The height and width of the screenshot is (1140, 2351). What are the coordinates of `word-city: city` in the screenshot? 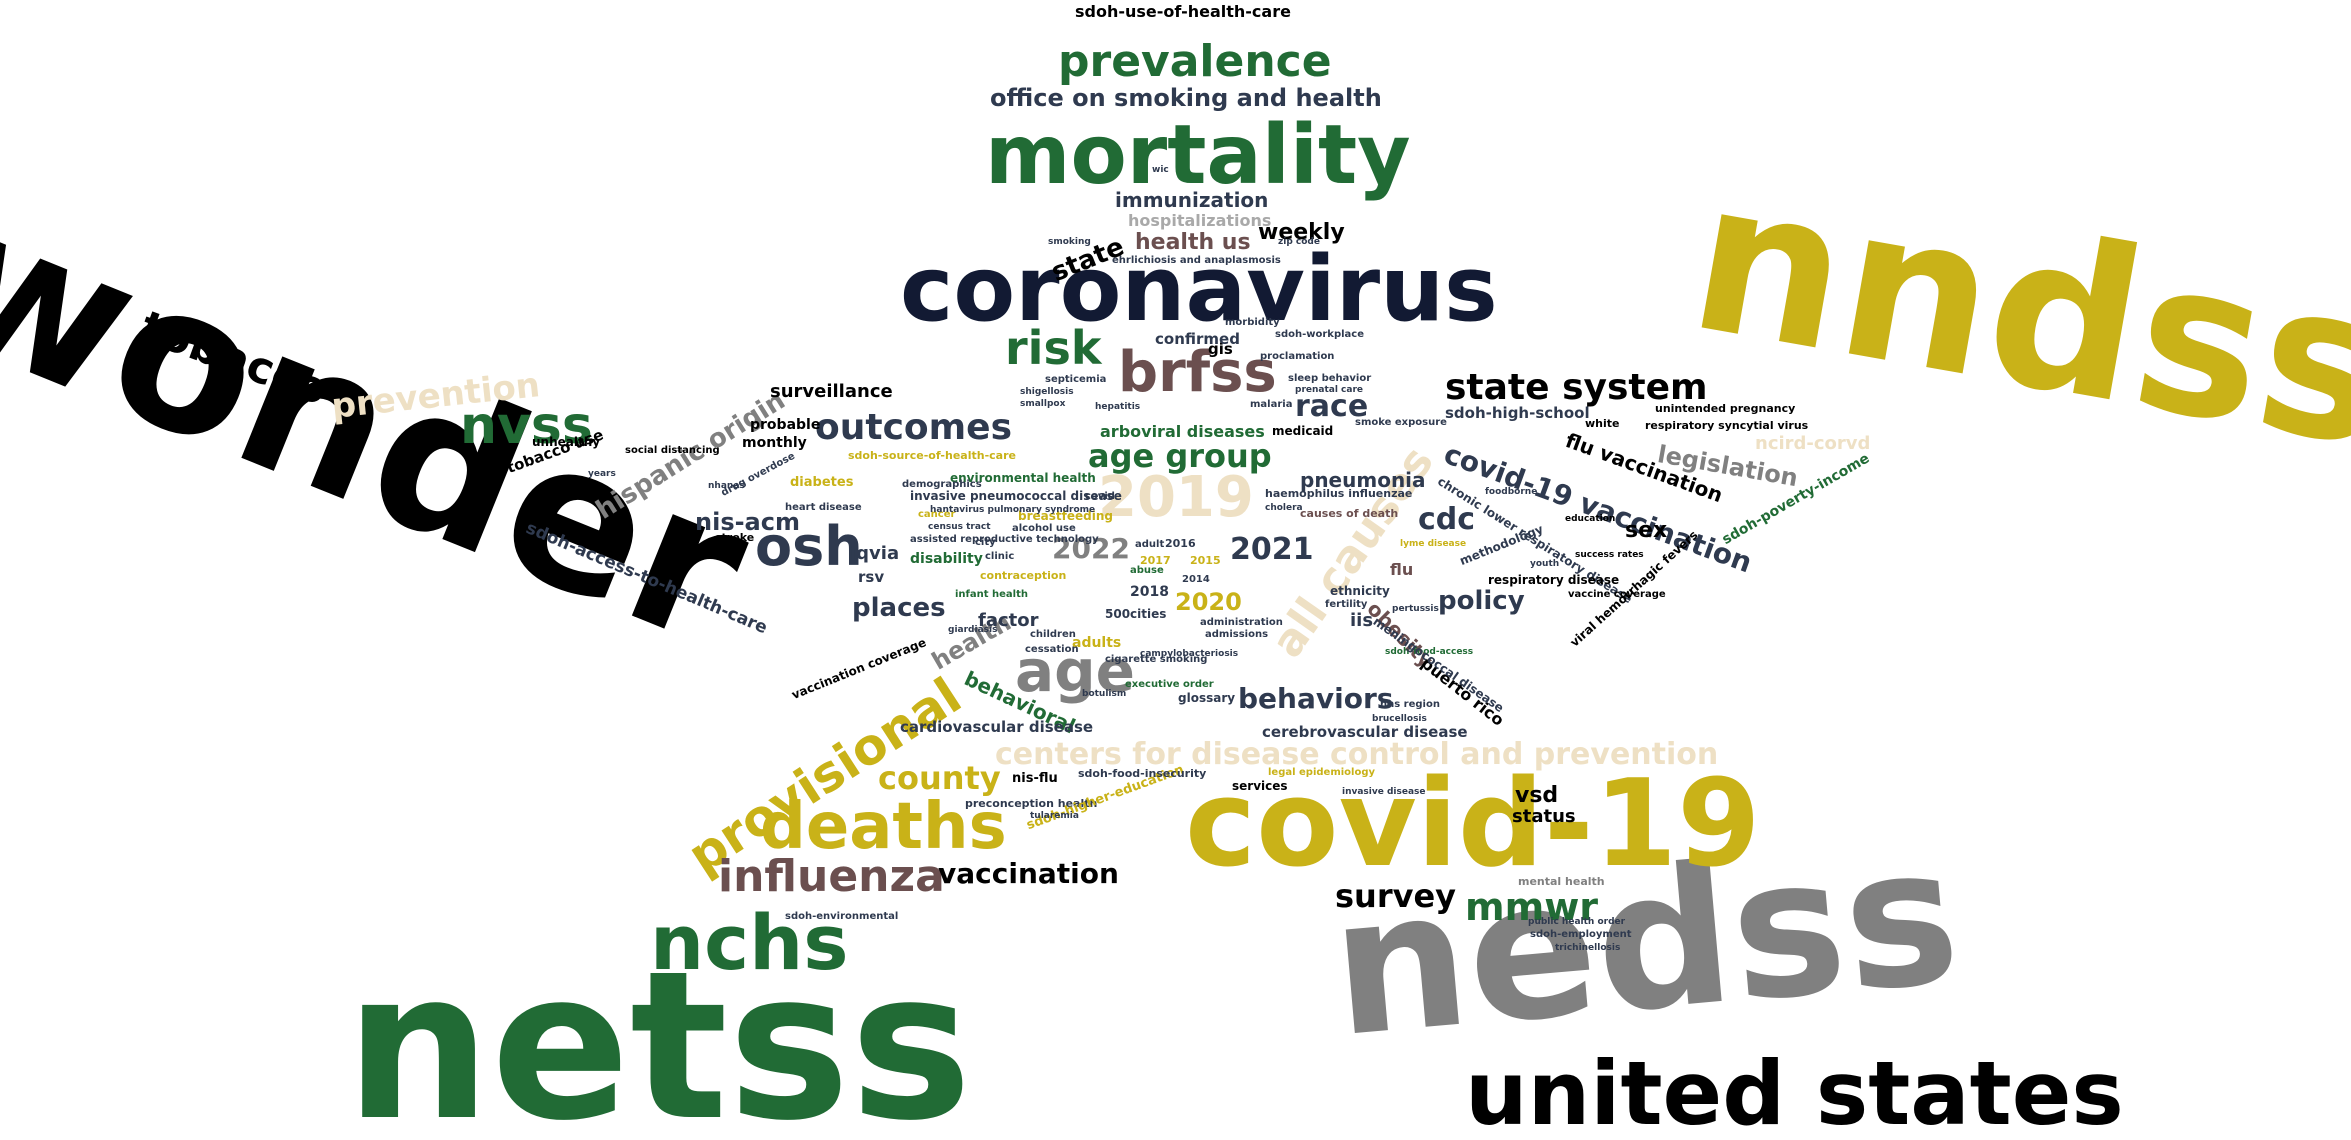 It's located at (985, 542).